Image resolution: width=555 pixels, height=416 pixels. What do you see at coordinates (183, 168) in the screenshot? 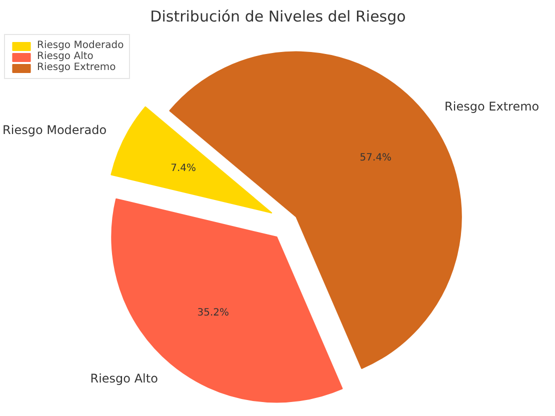
I see `data-label: 7.4%` at bounding box center [183, 168].